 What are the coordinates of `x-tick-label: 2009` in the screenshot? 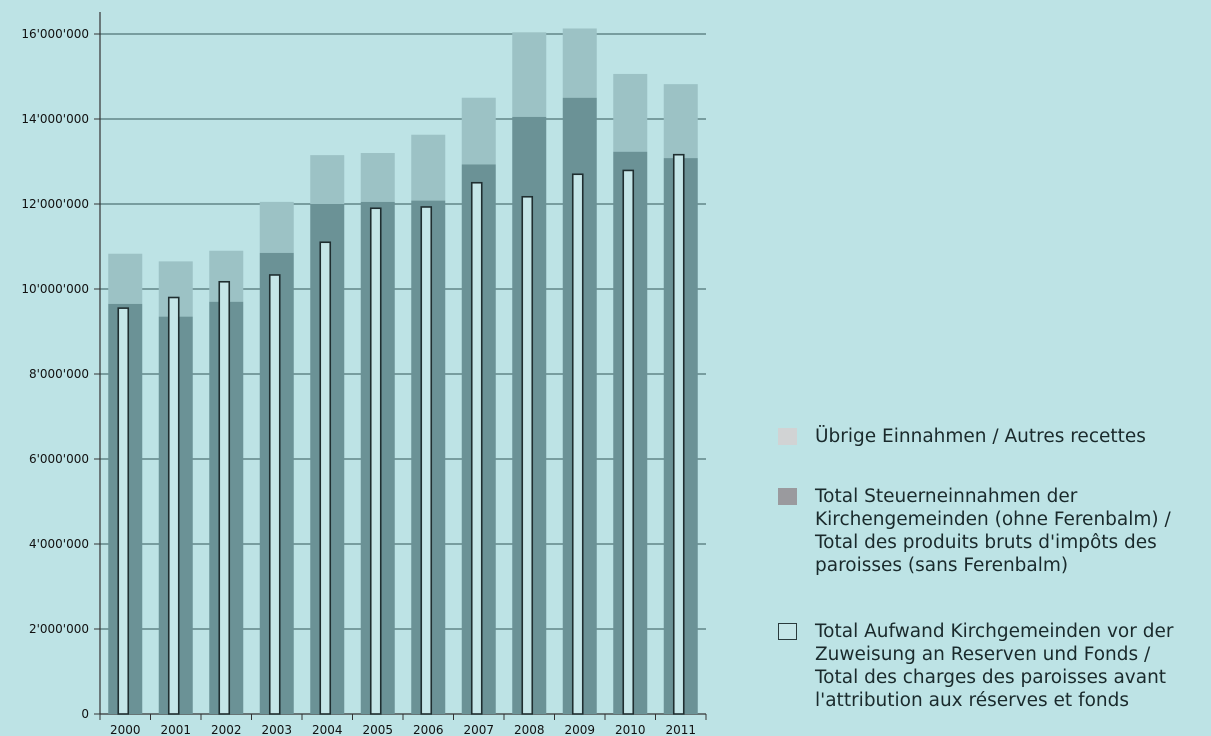 It's located at (579, 729).